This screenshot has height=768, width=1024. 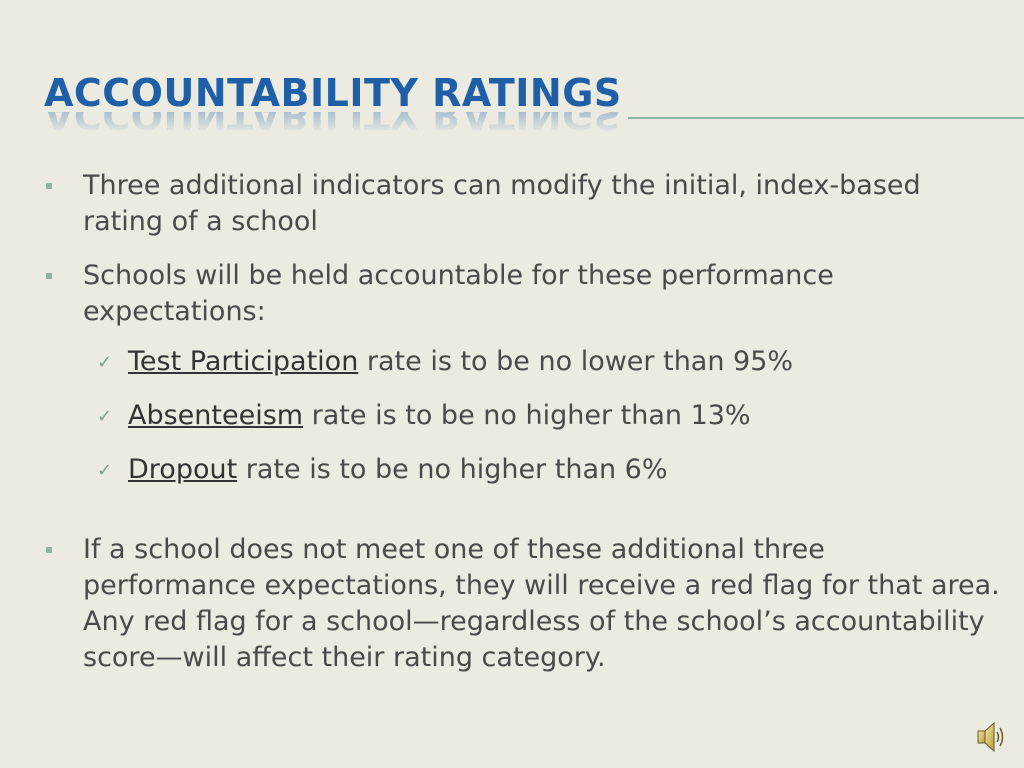 I want to click on term-test-participation: Test Participation, so click(x=243, y=361).